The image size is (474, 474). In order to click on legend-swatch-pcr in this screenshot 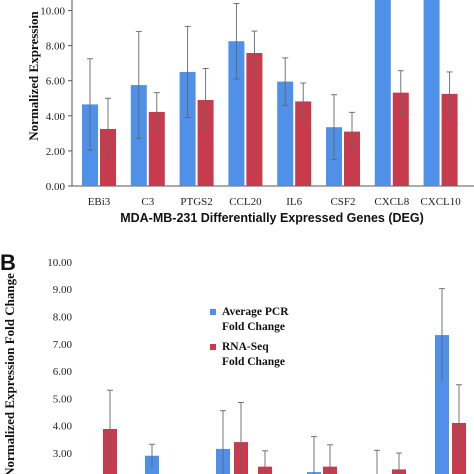, I will do `click(213, 312)`.